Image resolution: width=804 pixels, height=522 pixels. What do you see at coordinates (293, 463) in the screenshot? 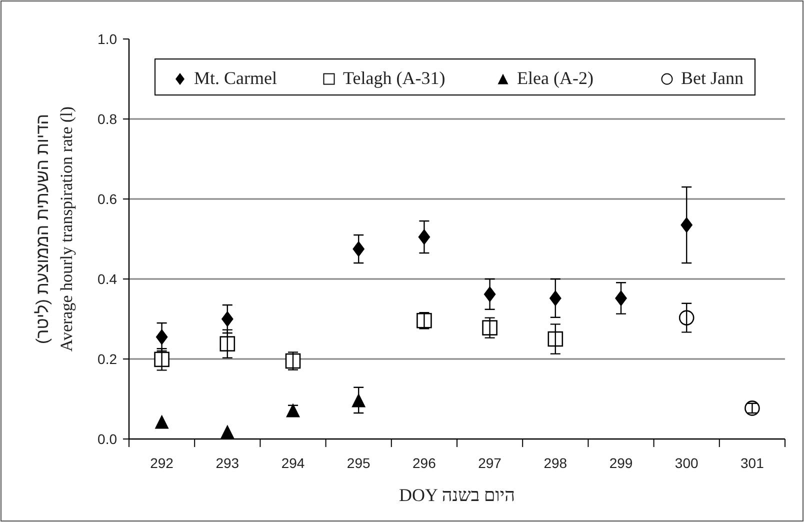
I see `x-tick-label: 294` at bounding box center [293, 463].